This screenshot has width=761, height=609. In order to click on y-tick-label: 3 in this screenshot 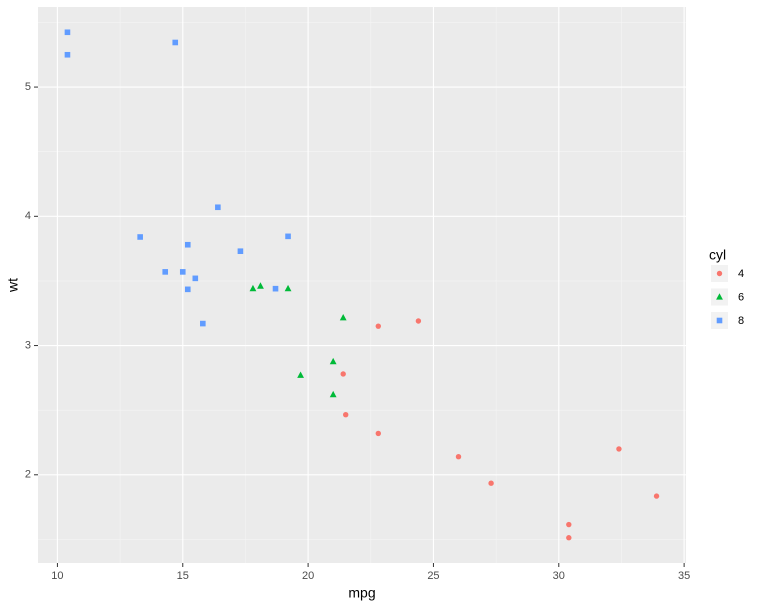, I will do `click(28, 345)`.